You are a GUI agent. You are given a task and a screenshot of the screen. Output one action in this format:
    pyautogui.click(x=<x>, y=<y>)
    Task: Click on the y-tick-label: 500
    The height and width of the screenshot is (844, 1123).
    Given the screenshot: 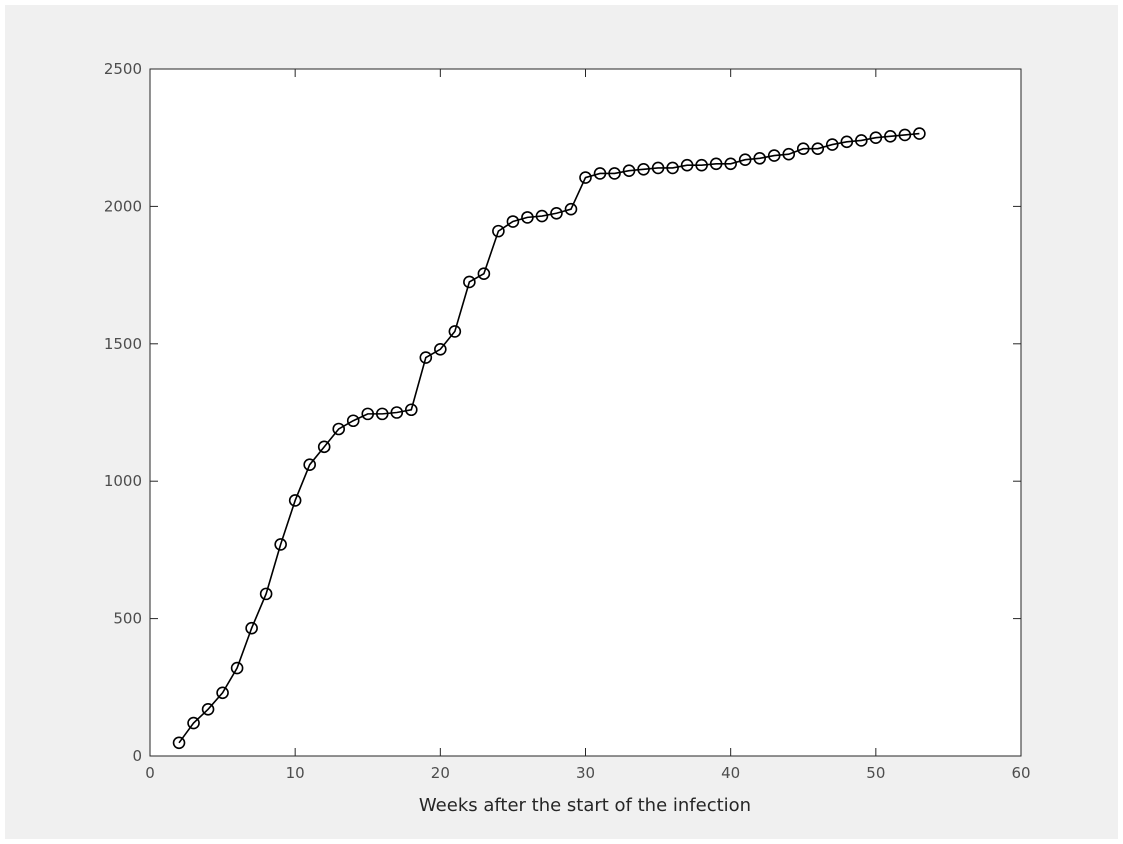 What is the action you would take?
    pyautogui.click(x=127, y=619)
    